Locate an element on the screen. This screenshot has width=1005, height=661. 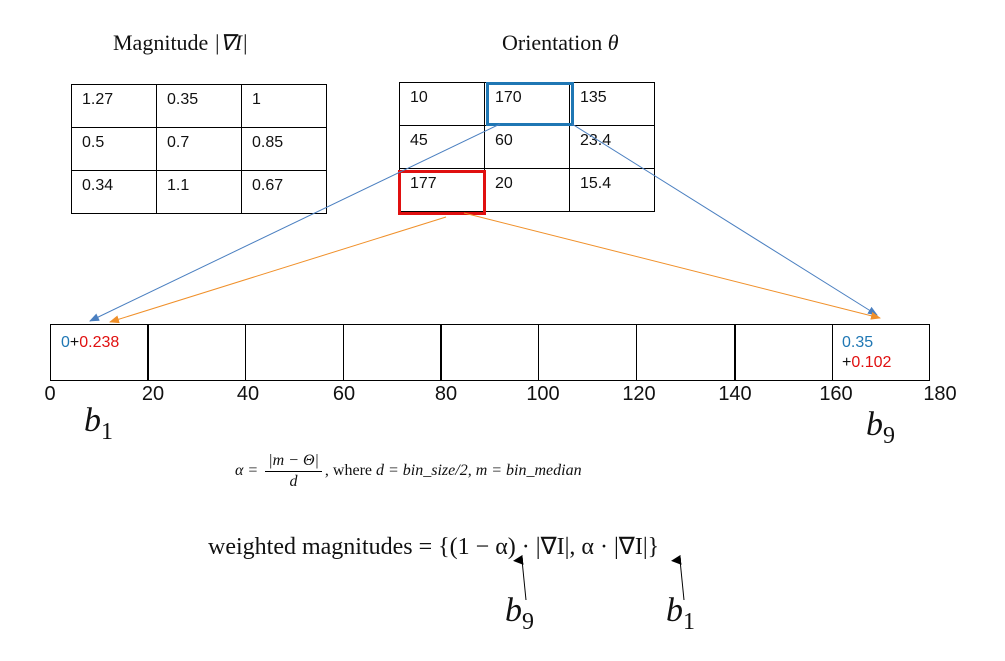
tick-label: 160 is located at coordinates (836, 394).